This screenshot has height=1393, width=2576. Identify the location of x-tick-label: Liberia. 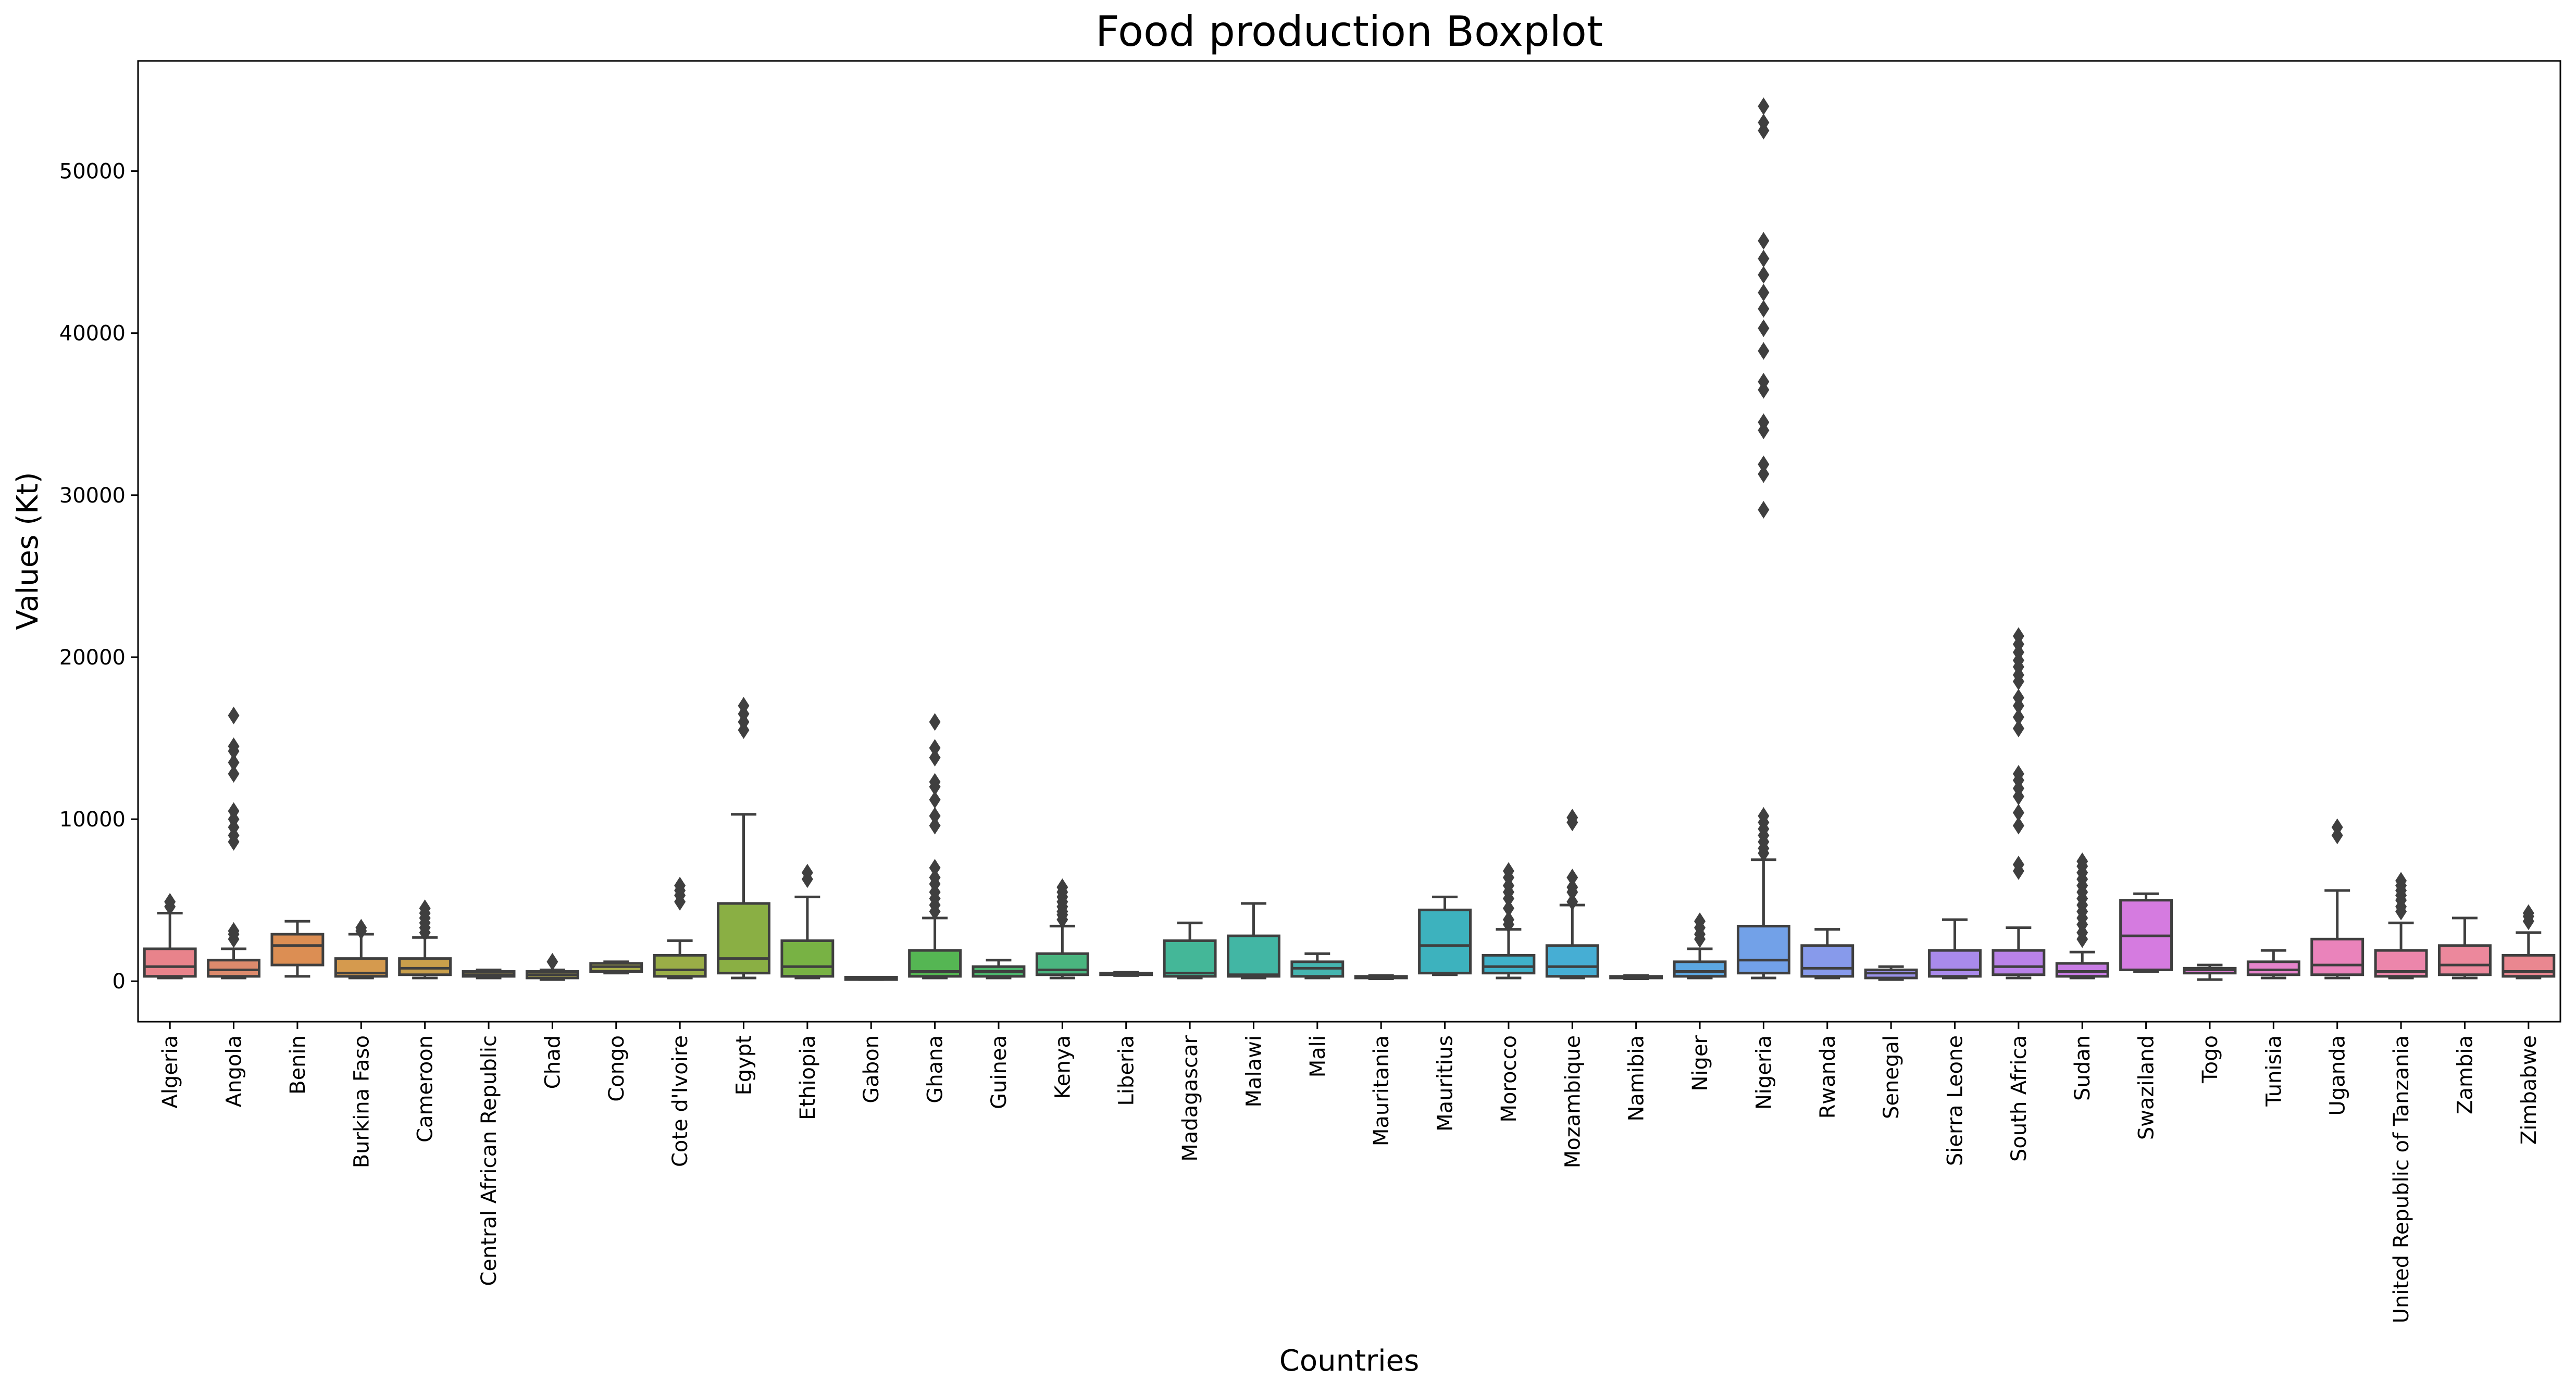
(1127, 1070).